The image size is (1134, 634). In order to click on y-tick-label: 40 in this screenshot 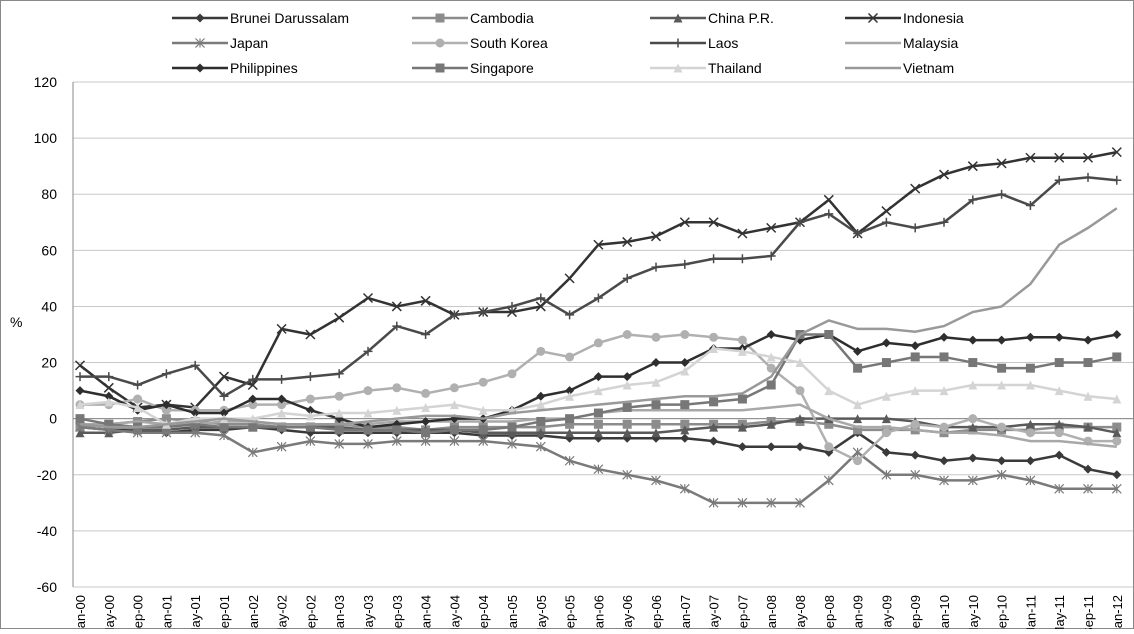, I will do `click(49, 306)`.